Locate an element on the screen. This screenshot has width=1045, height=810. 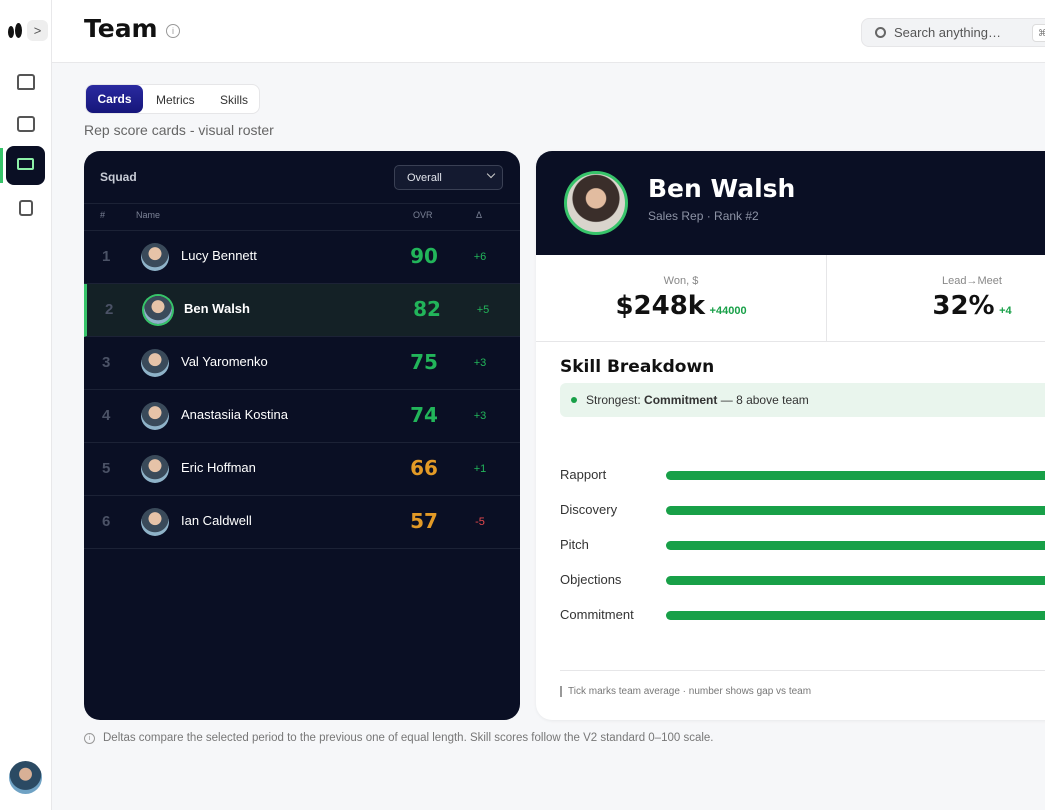
stat: $248k +44000 is located at coordinates (681, 306).